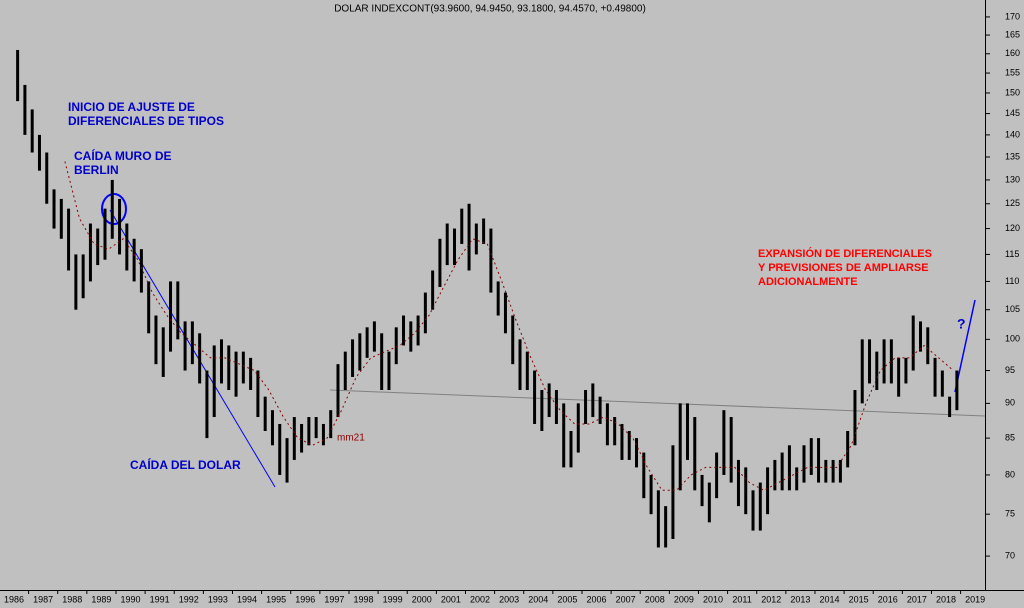 The height and width of the screenshot is (608, 1024). I want to click on x-tick-label: 2011, so click(741, 599).